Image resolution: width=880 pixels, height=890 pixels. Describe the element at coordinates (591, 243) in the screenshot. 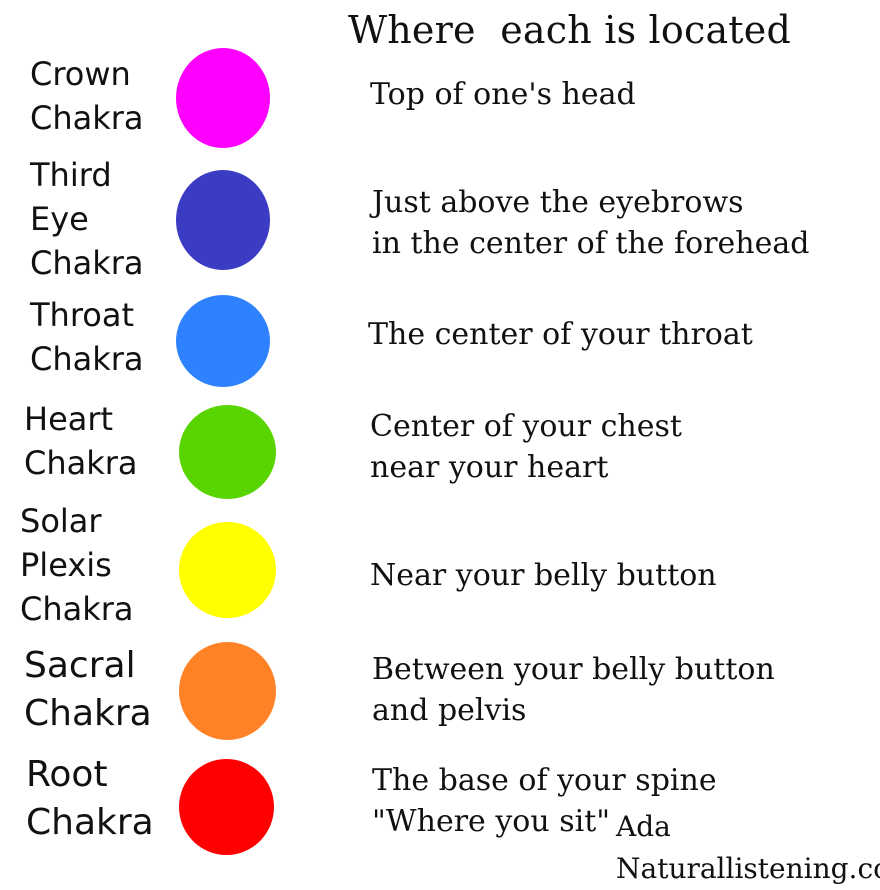

I see `location-line: in the center of the forehead` at that location.